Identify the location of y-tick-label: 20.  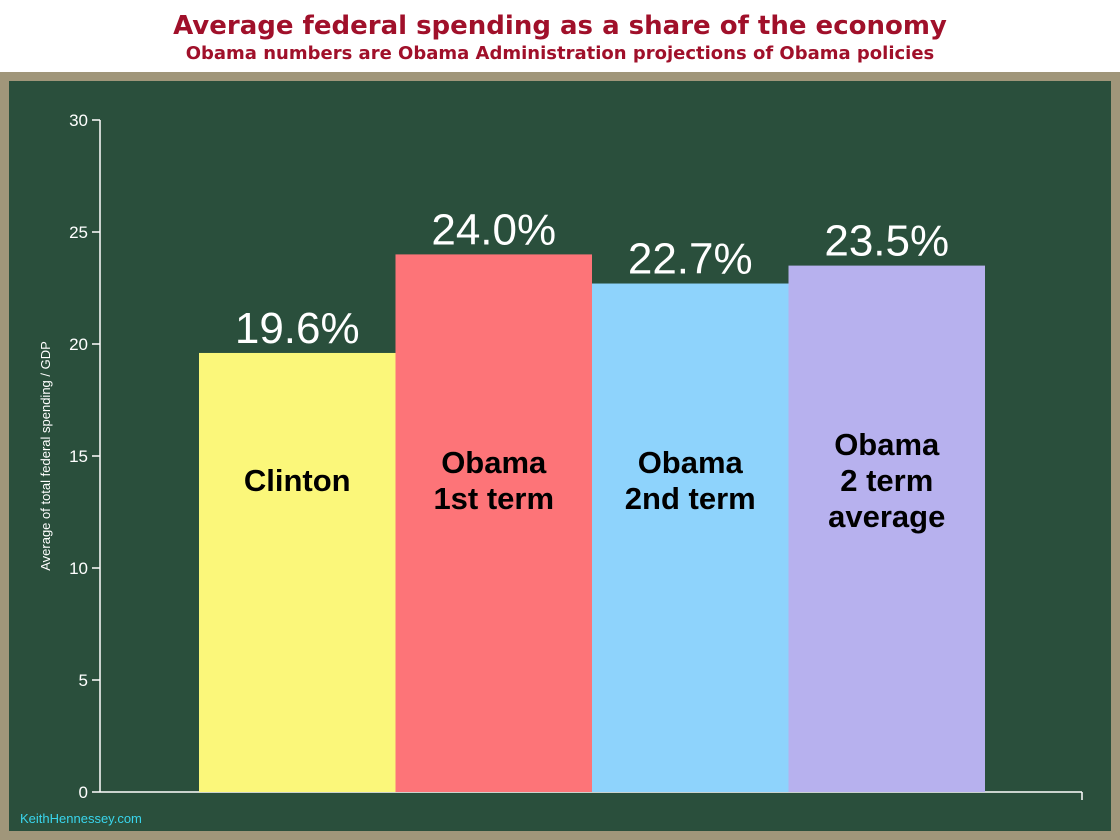
(78, 344).